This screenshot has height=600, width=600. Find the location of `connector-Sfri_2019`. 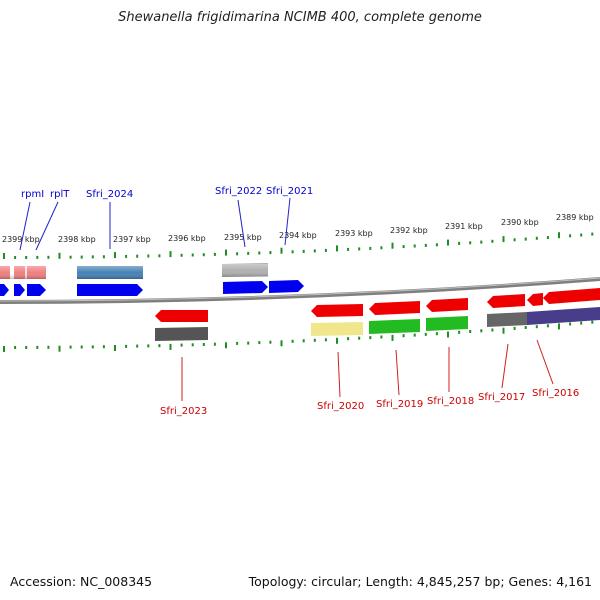

connector-Sfri_2019 is located at coordinates (397, 372).